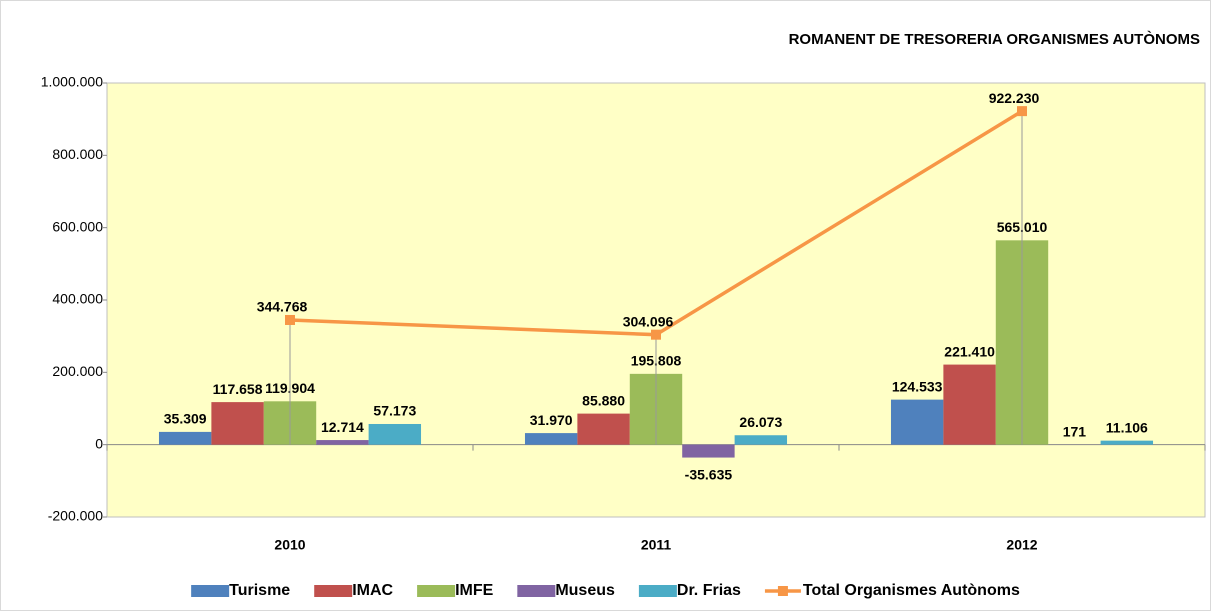 The image size is (1211, 611). Describe the element at coordinates (603, 400) in the screenshot. I see `data-label: 85.880` at that location.